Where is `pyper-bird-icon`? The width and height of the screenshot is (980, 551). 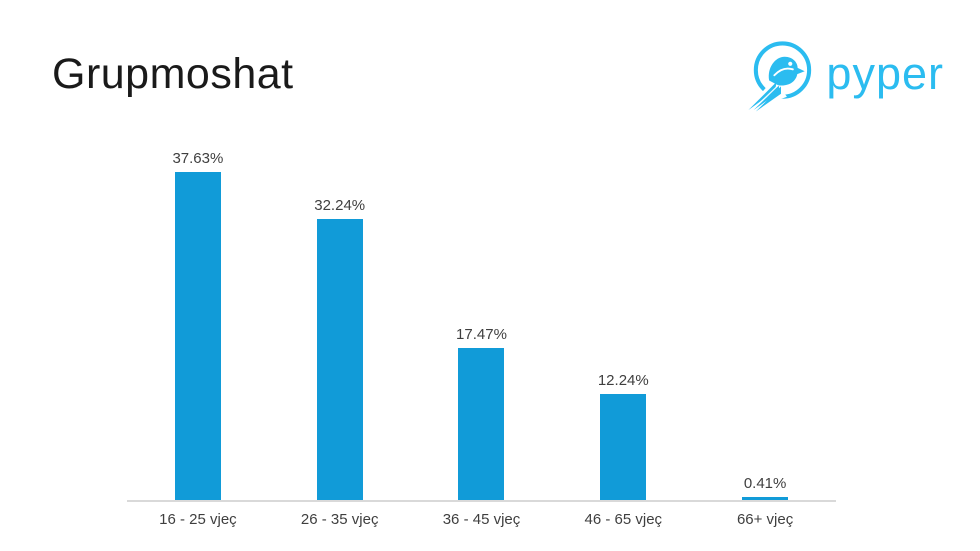
pyper-bird-icon is located at coordinates (778, 77).